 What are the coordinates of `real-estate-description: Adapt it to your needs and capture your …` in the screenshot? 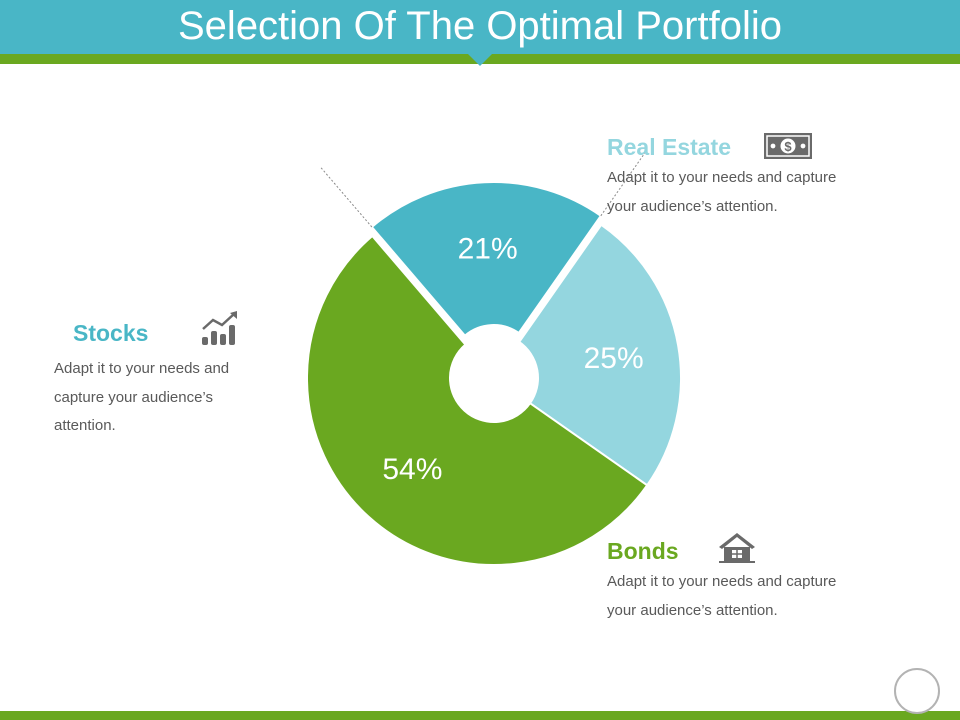 It's located at (722, 192).